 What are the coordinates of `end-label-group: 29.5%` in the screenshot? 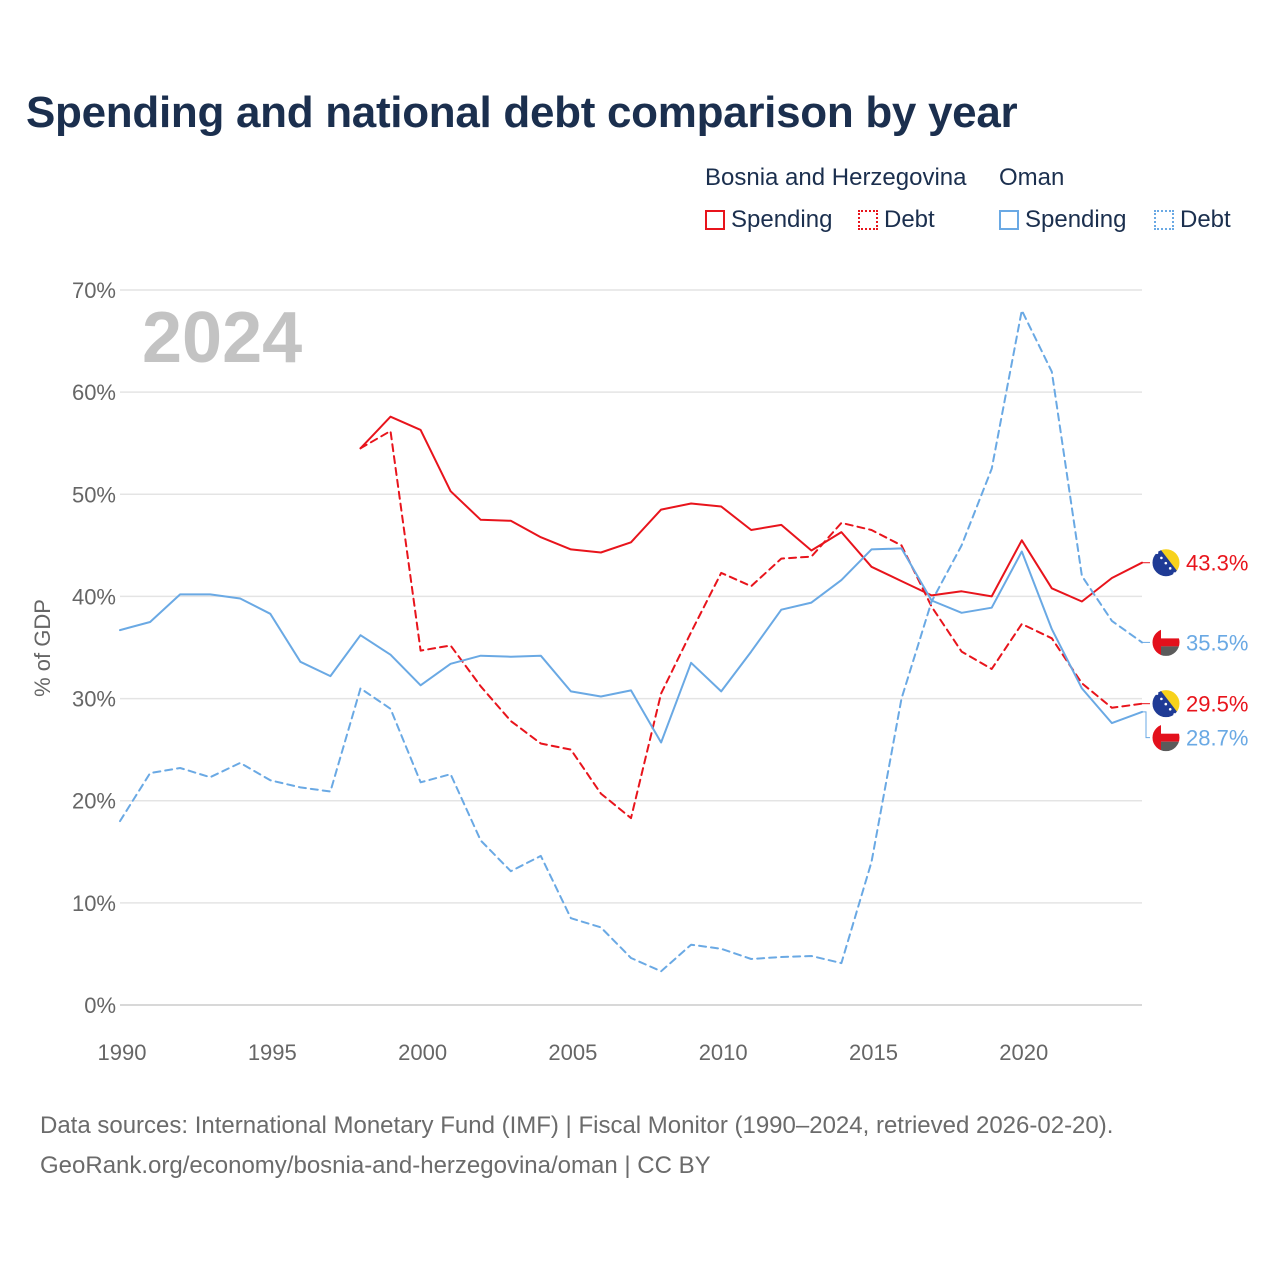 It's located at (1195, 704).